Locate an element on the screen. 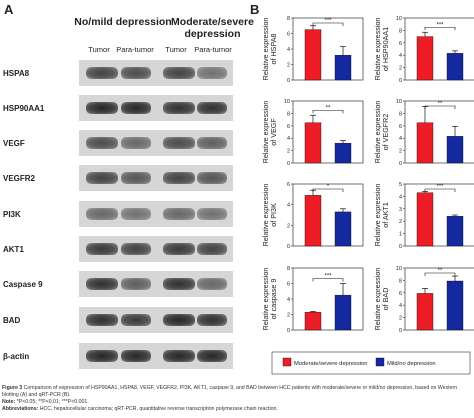 This screenshot has width=474, height=418. group-header-no-mild: No/mild depression is located at coordinates (123, 22).